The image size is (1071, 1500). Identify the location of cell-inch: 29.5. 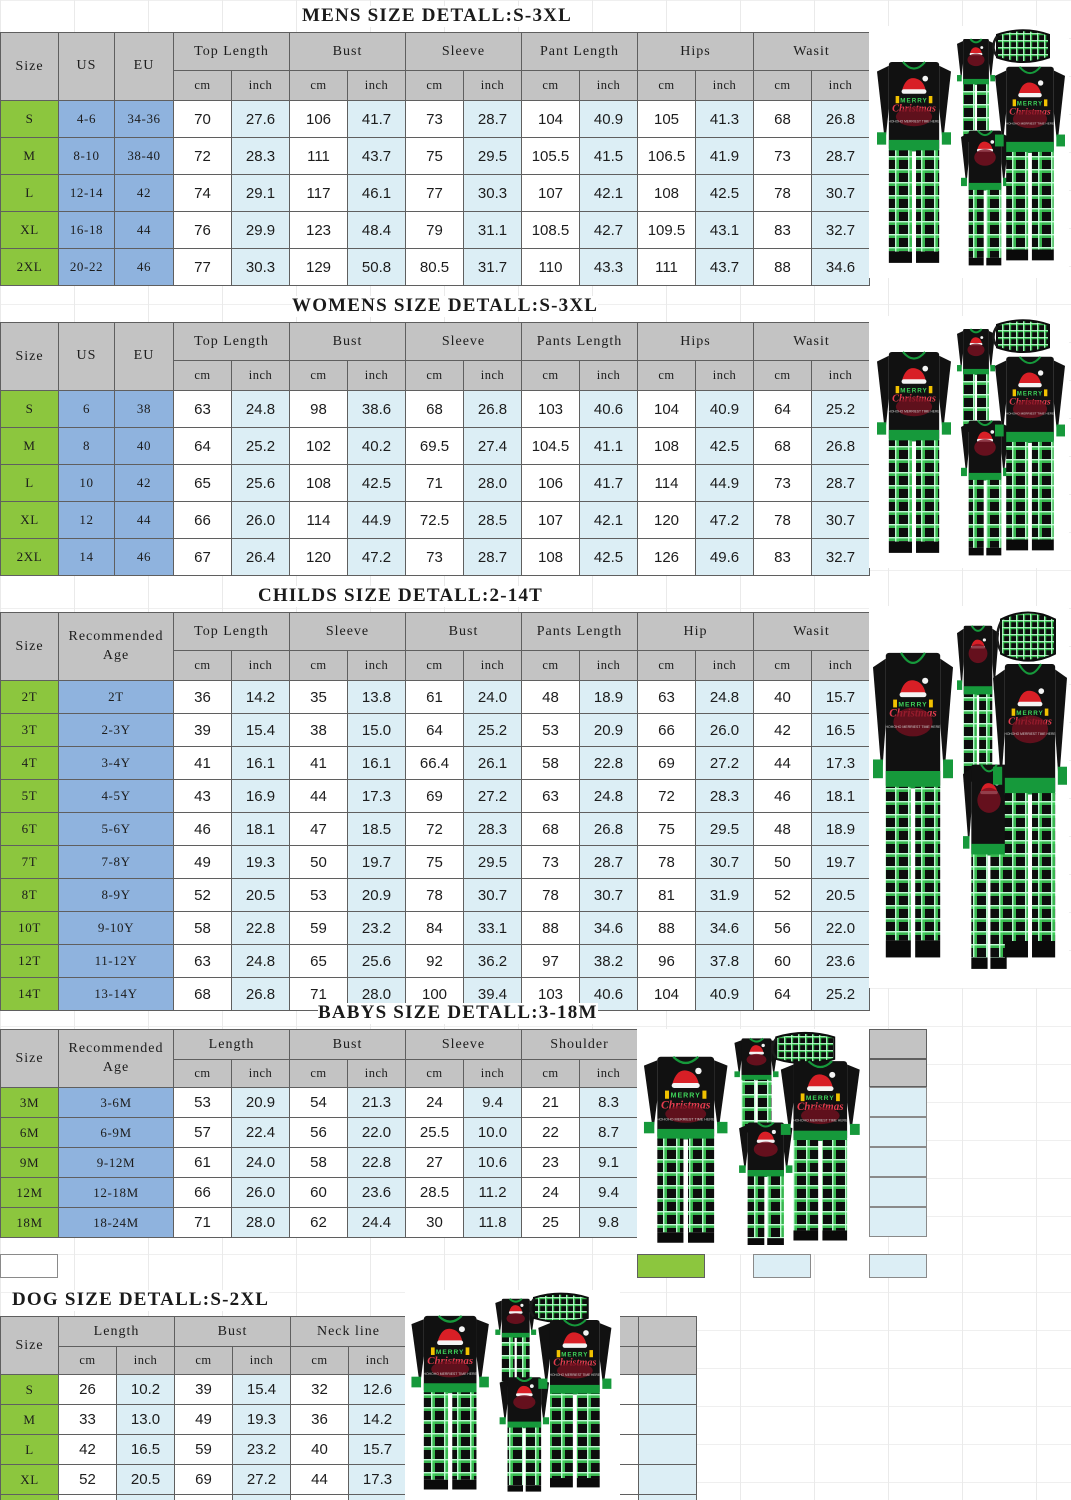
(492, 862).